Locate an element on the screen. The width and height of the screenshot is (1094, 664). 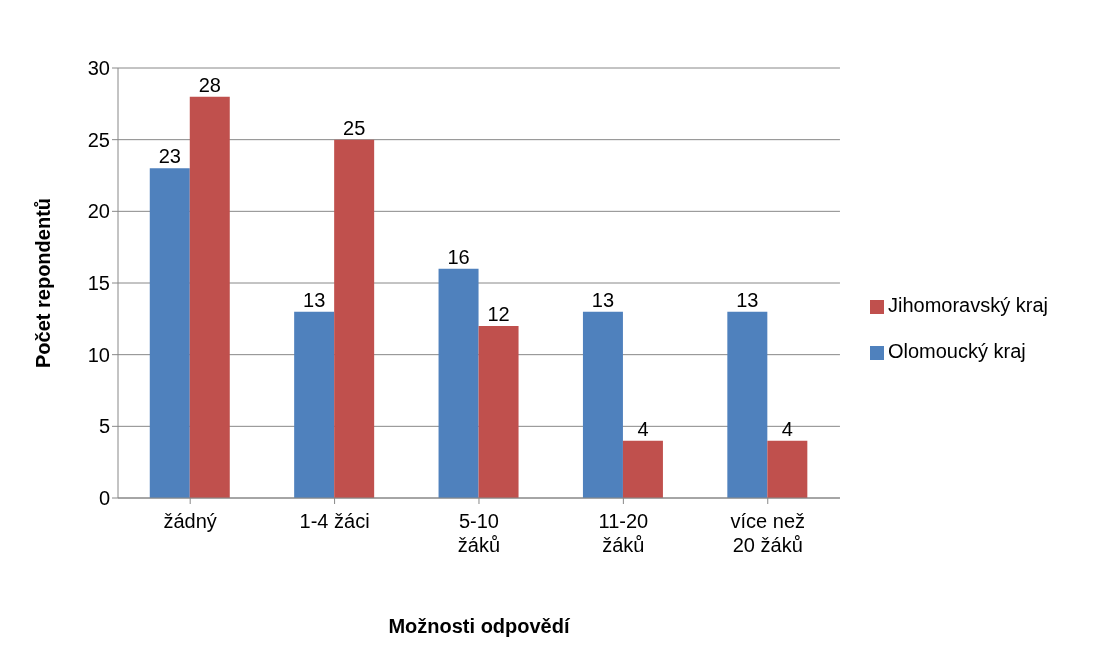
y-tick-label: 30 is located at coordinates (98, 68).